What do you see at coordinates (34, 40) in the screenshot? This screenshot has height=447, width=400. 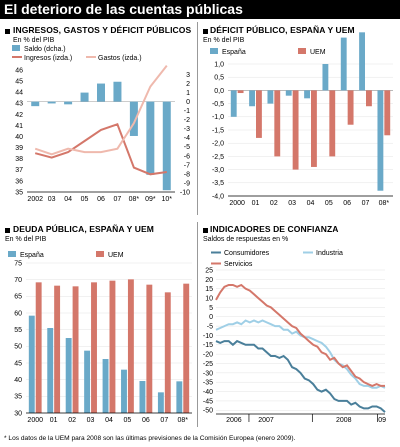 I see `panel1-subtitle: En % del PIB` at bounding box center [34, 40].